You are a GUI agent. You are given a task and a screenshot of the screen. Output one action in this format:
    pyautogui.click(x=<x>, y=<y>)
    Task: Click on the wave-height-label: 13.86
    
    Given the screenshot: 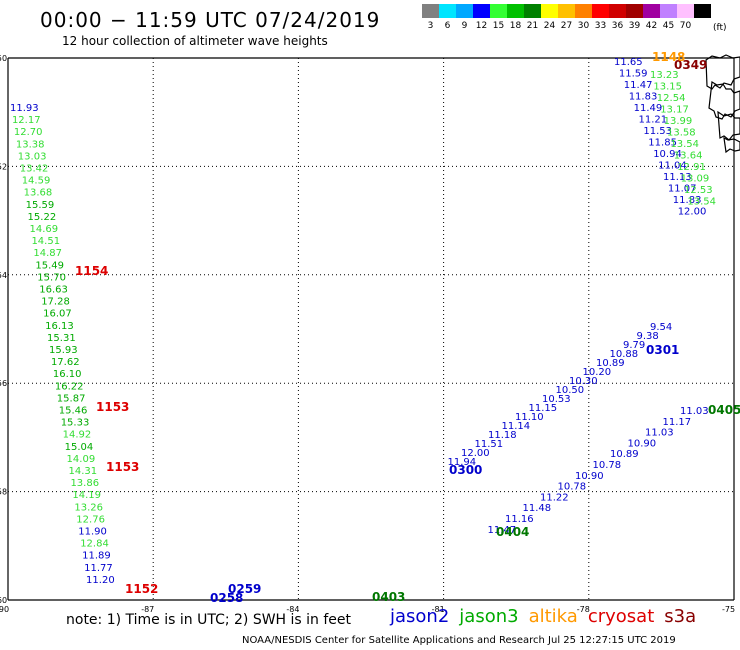 What is the action you would take?
    pyautogui.click(x=84, y=483)
    